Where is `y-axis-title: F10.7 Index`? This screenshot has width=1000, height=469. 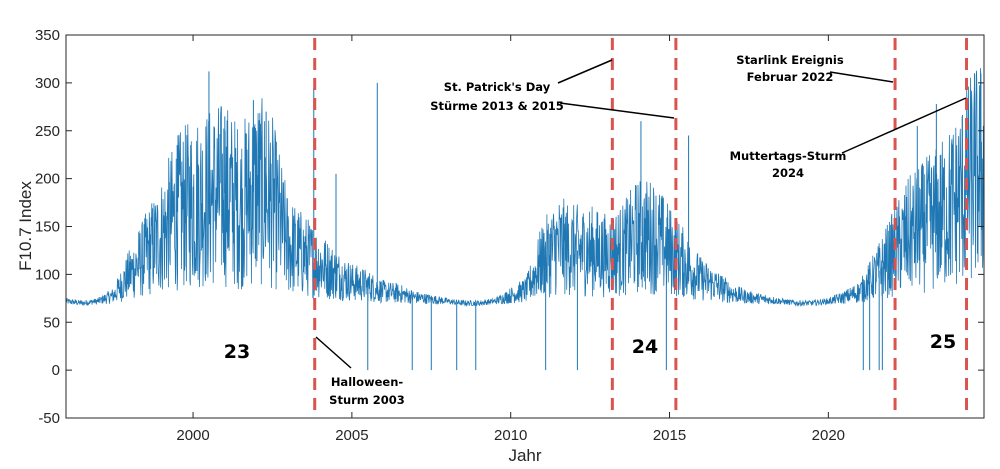 y-axis-title: F10.7 Index is located at coordinates (25, 226).